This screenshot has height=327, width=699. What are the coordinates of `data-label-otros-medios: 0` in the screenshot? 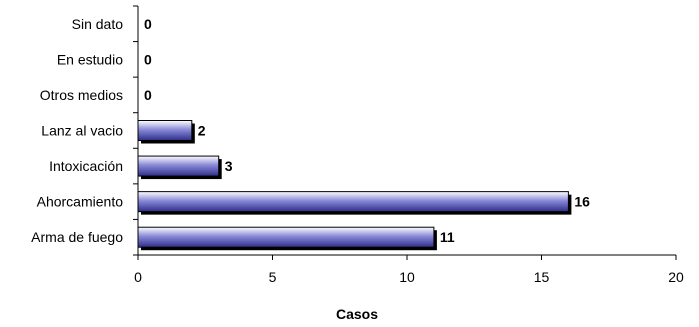 It's located at (148, 95).